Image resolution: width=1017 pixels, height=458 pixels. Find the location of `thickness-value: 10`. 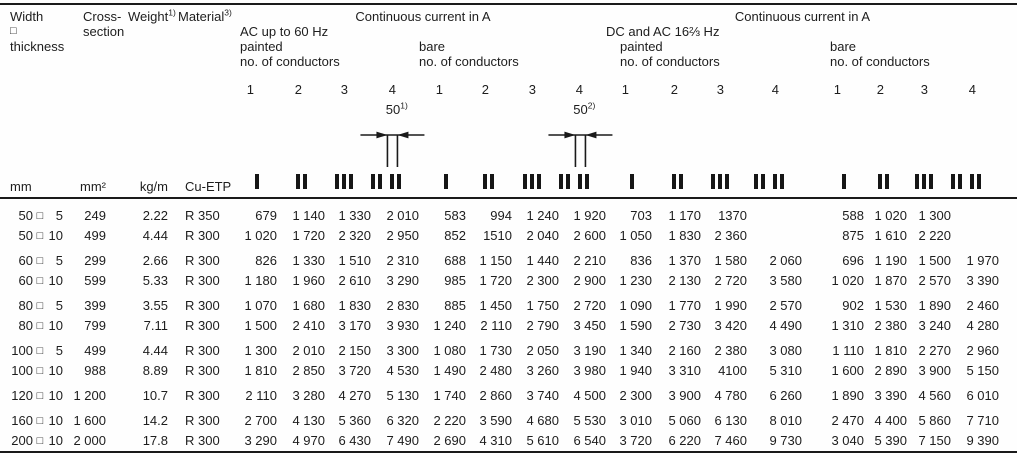

thickness-value: 10 is located at coordinates (55, 370).